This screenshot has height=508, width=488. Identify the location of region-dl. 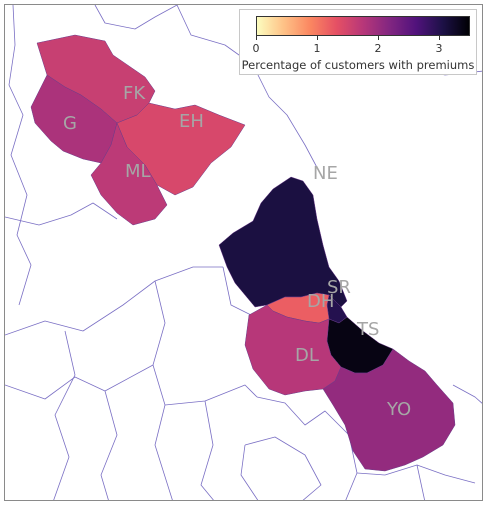
(293, 350).